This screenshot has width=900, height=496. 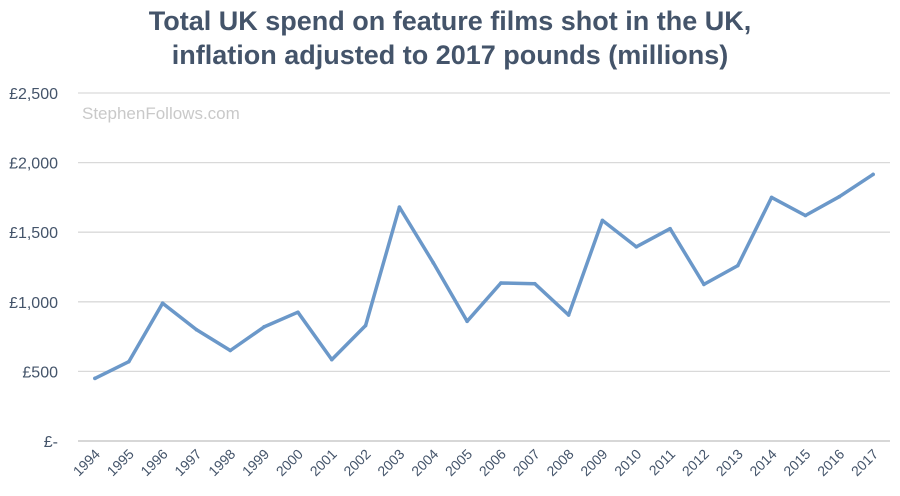 What do you see at coordinates (187, 462) in the screenshot?
I see `x-tick-label: 1997` at bounding box center [187, 462].